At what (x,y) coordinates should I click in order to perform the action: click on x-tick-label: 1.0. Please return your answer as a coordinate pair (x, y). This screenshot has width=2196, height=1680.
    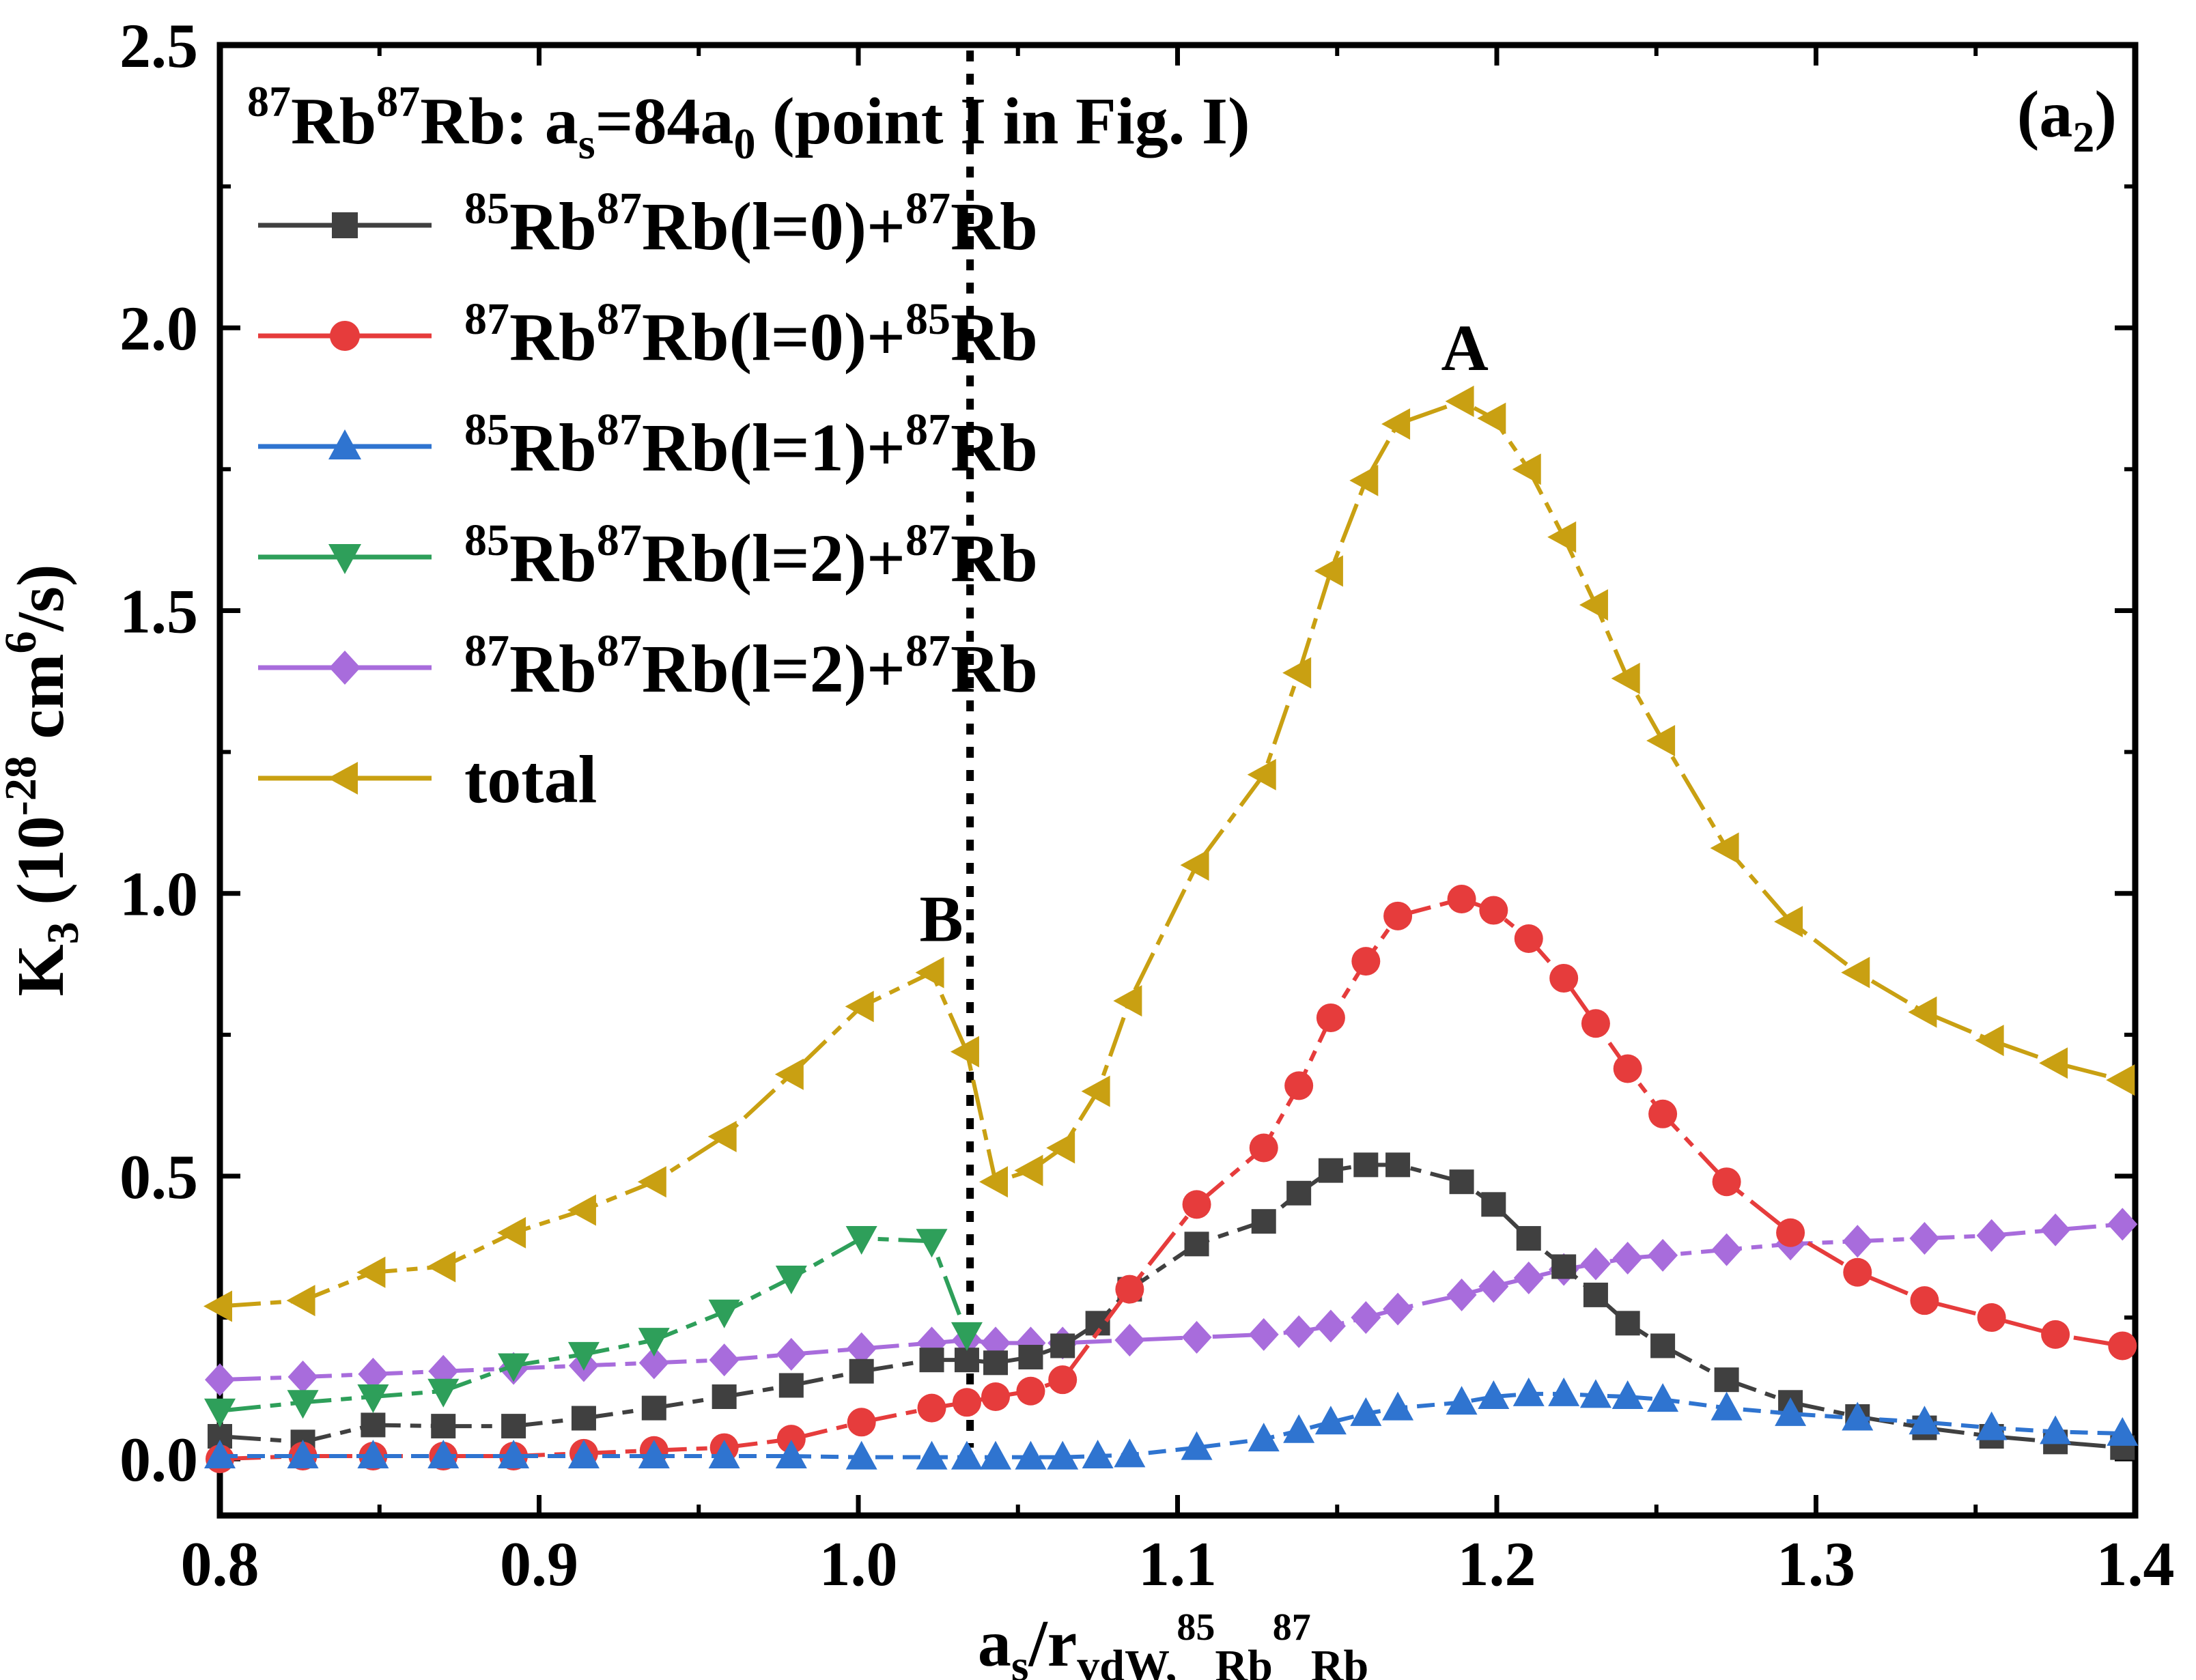
    Looking at the image, I should click on (859, 1564).